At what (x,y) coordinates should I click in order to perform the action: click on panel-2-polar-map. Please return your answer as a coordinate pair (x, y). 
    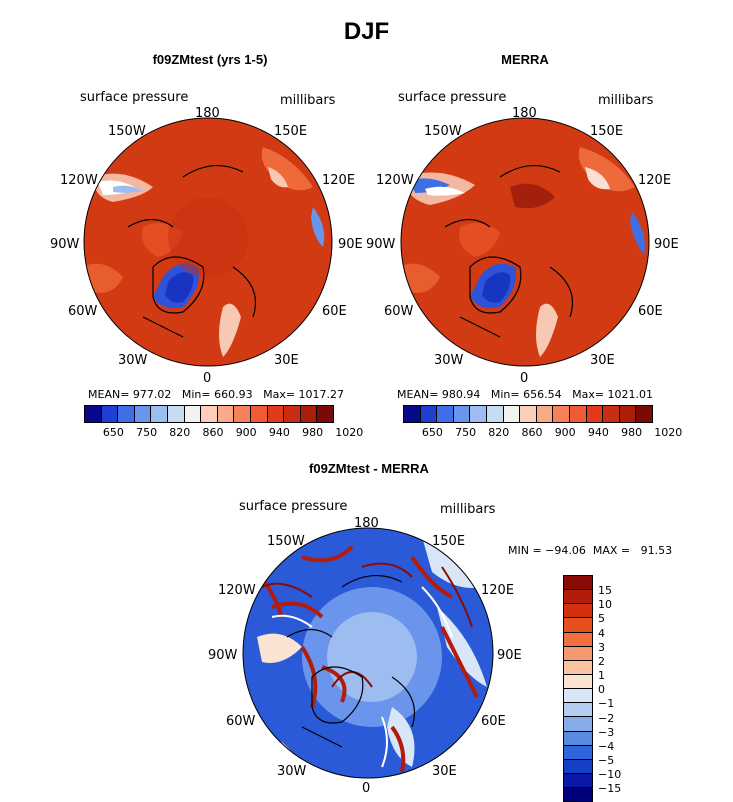
    Looking at the image, I should click on (525, 242).